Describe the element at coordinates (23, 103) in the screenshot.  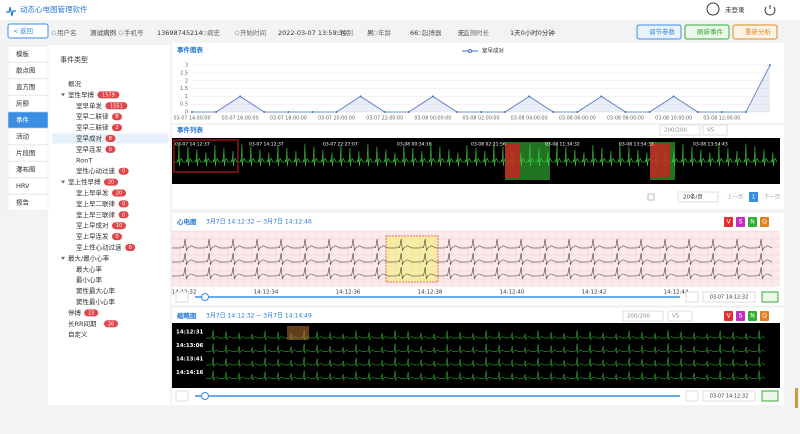
I see `nav-label: 房颤` at that location.